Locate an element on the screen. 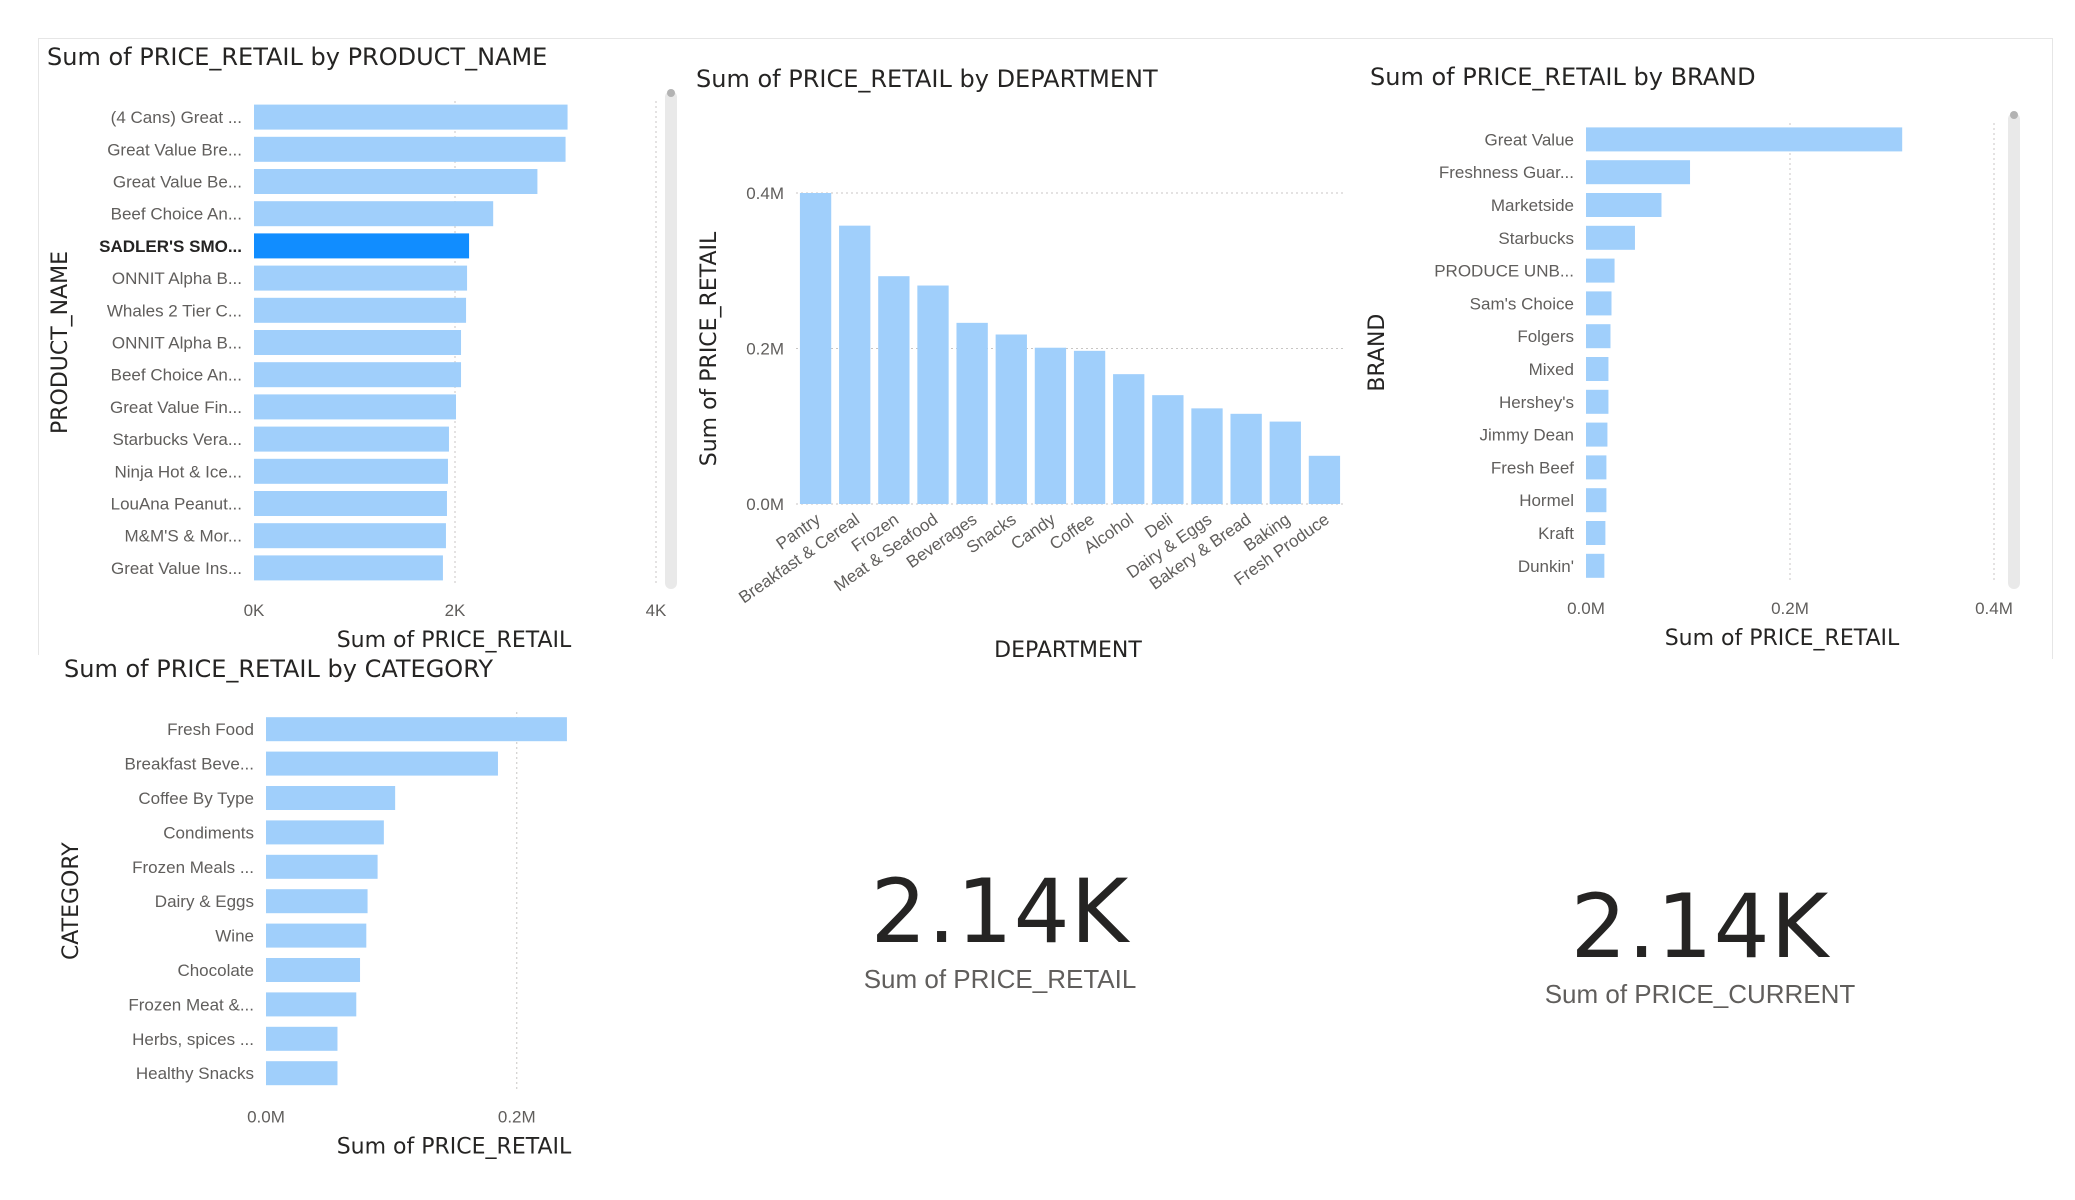  brand-chart-scrollbar is located at coordinates (2014, 350).